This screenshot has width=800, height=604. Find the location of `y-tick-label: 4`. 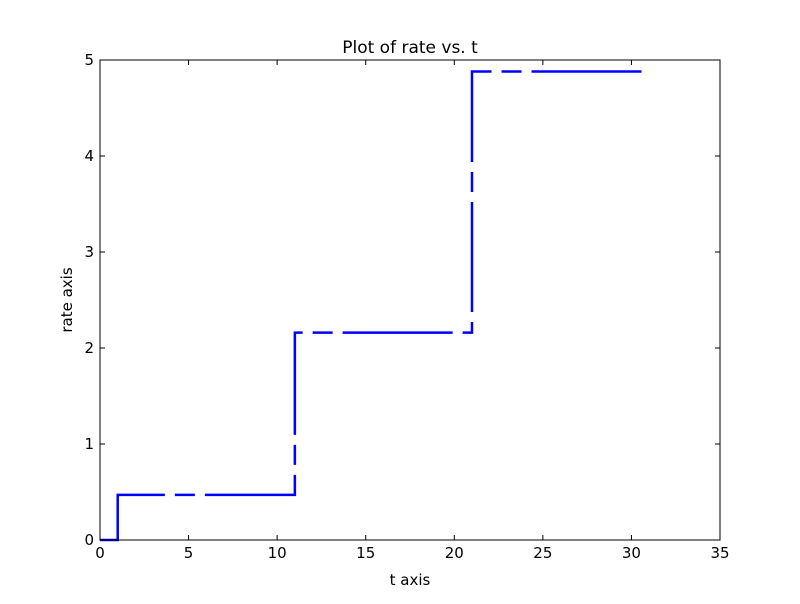

y-tick-label: 4 is located at coordinates (89, 156).